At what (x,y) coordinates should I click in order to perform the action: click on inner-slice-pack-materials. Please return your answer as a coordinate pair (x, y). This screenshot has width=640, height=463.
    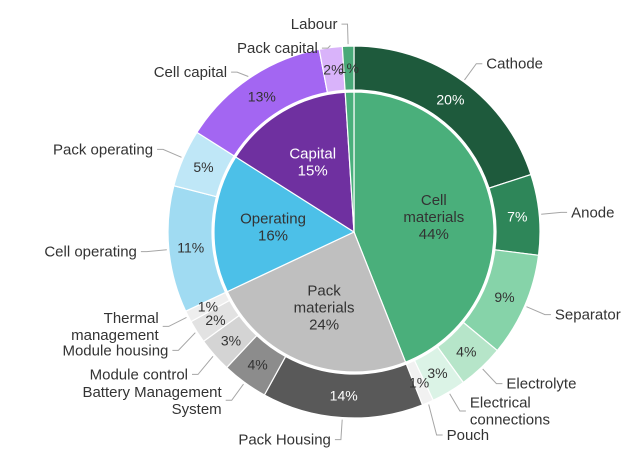
    Looking at the image, I should click on (316, 302).